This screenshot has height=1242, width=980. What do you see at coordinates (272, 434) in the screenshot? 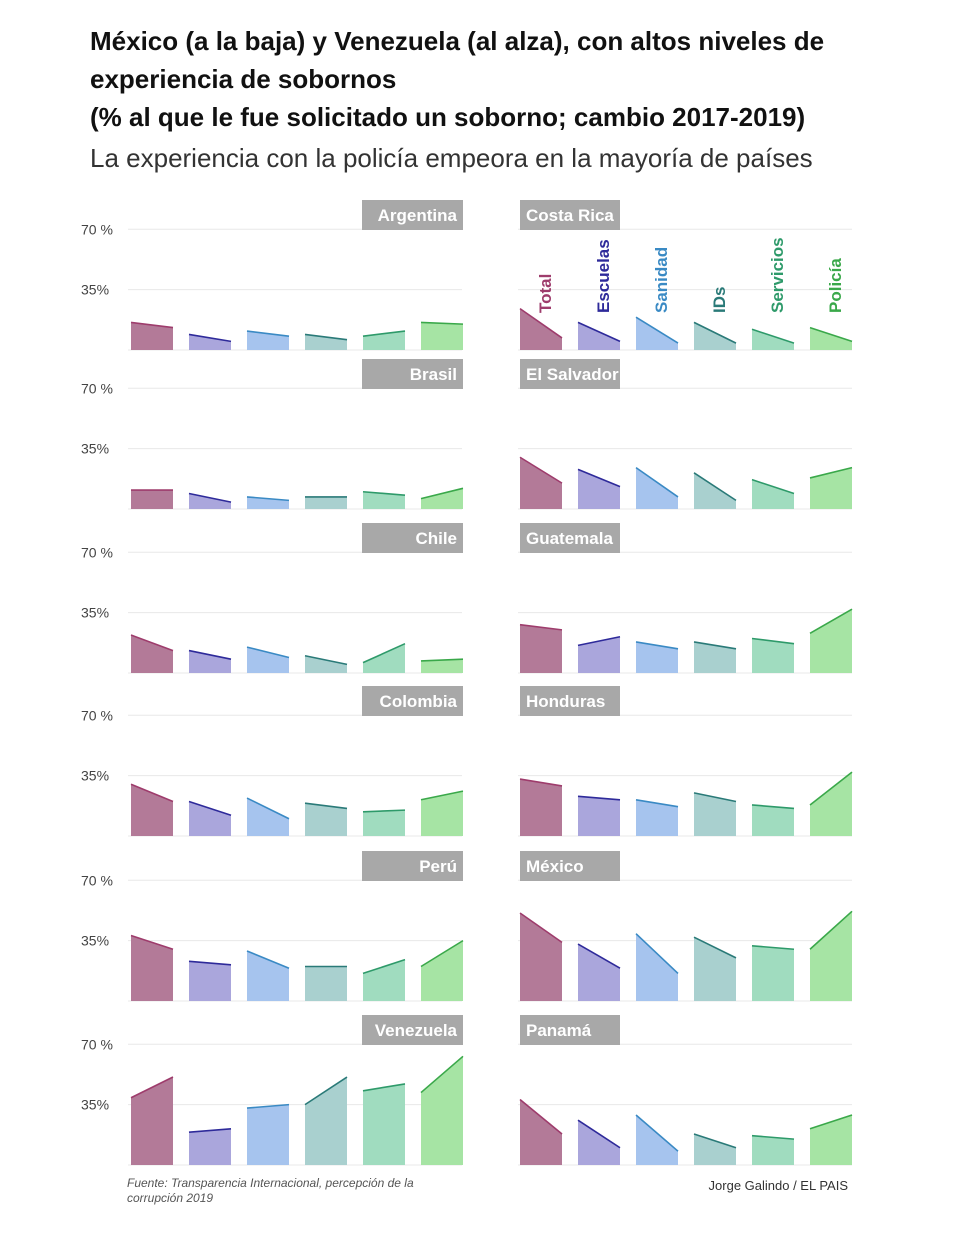
I see `panel-brasil: 70 % 35% Brasil` at bounding box center [272, 434].